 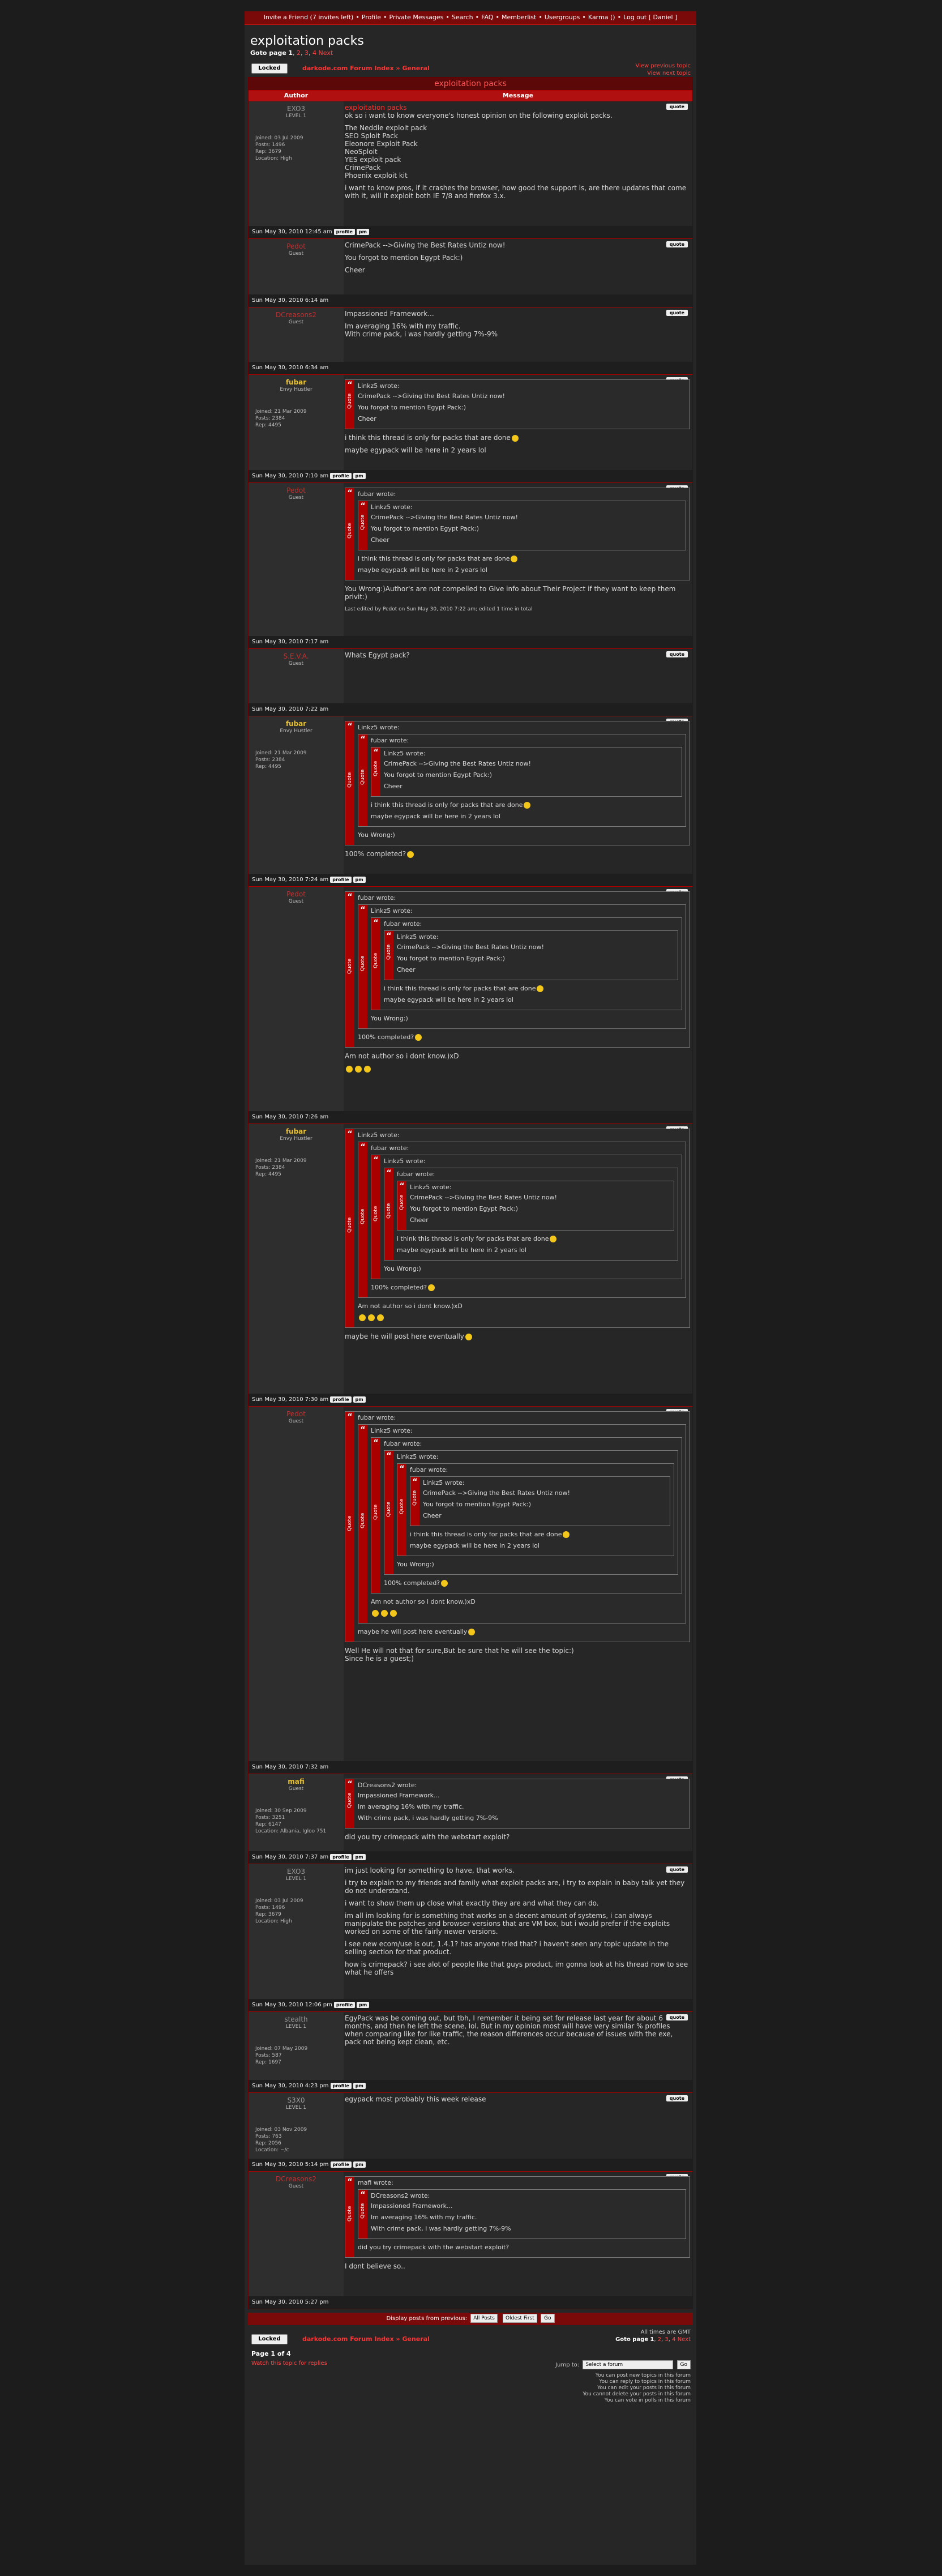 I want to click on post-timestamp: Sun May 30, 2010 6:34 am, so click(x=291, y=368).